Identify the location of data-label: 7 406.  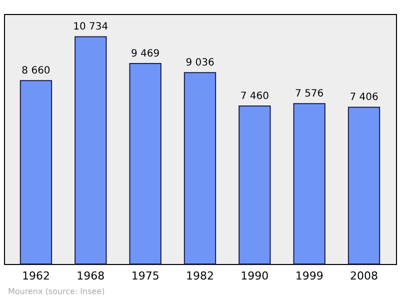
(364, 98).